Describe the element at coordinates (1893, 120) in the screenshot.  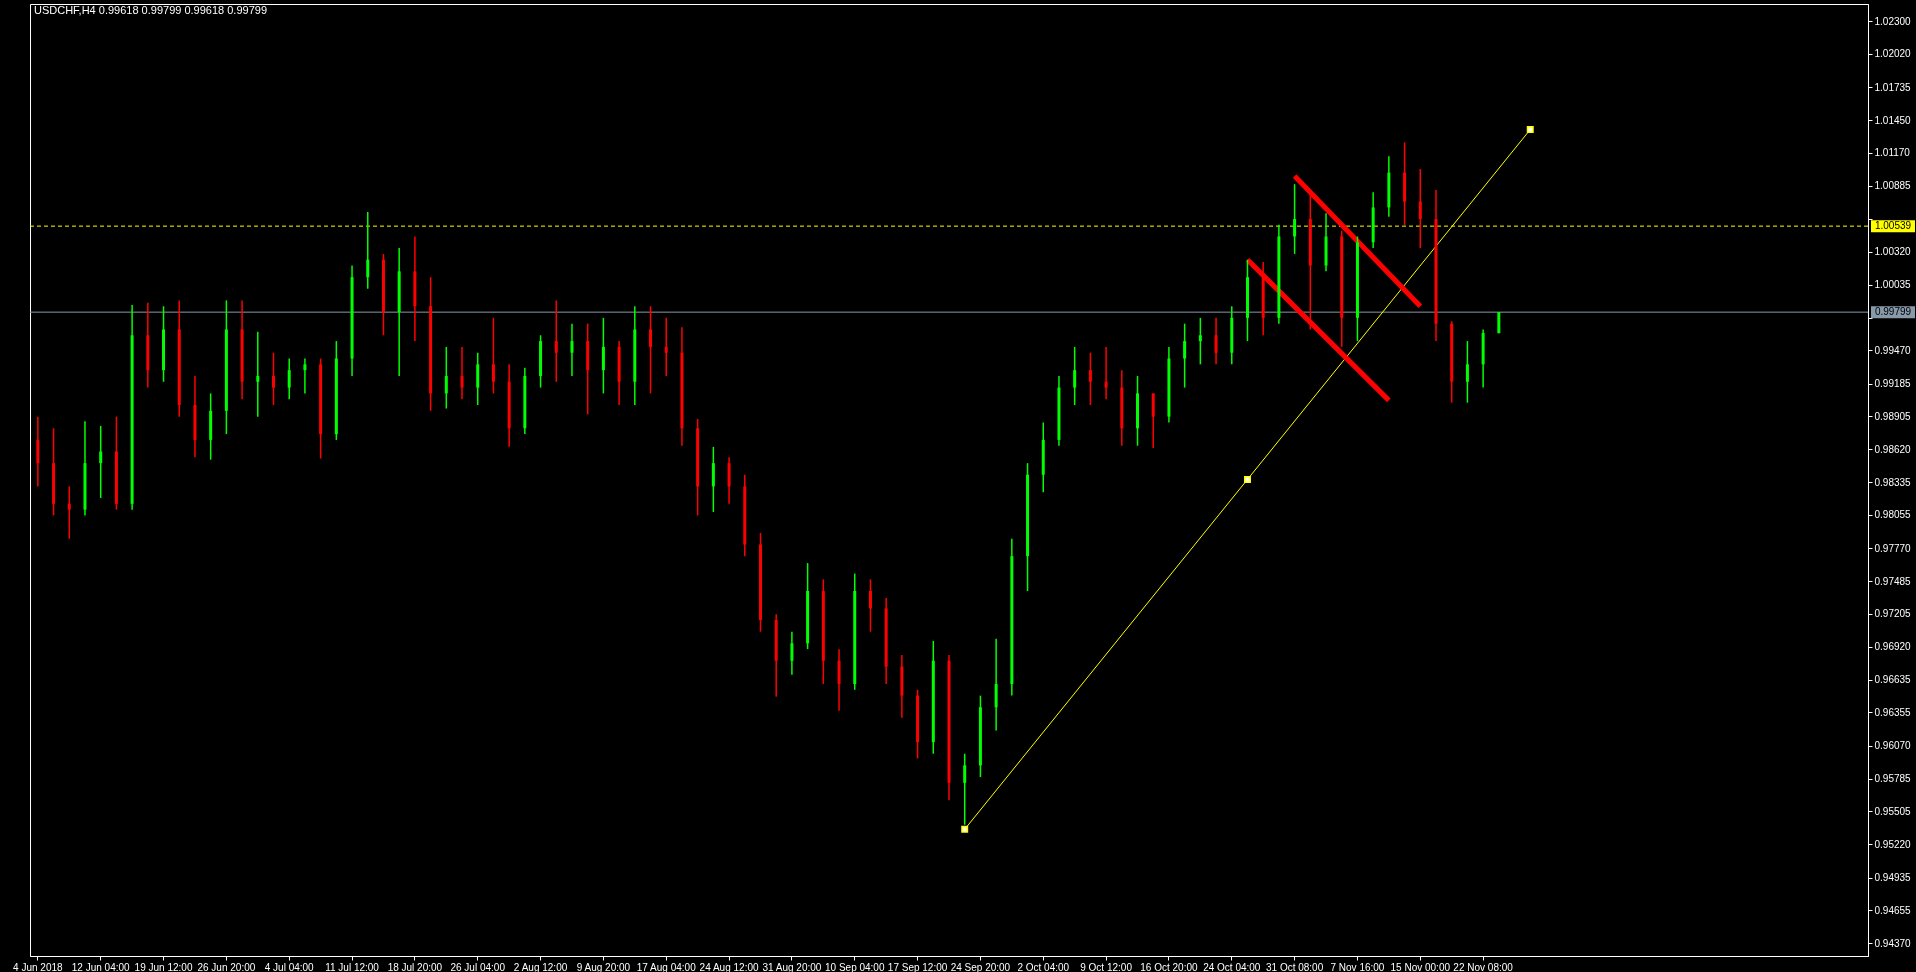
I see `y-tick-label: 1.01450` at that location.